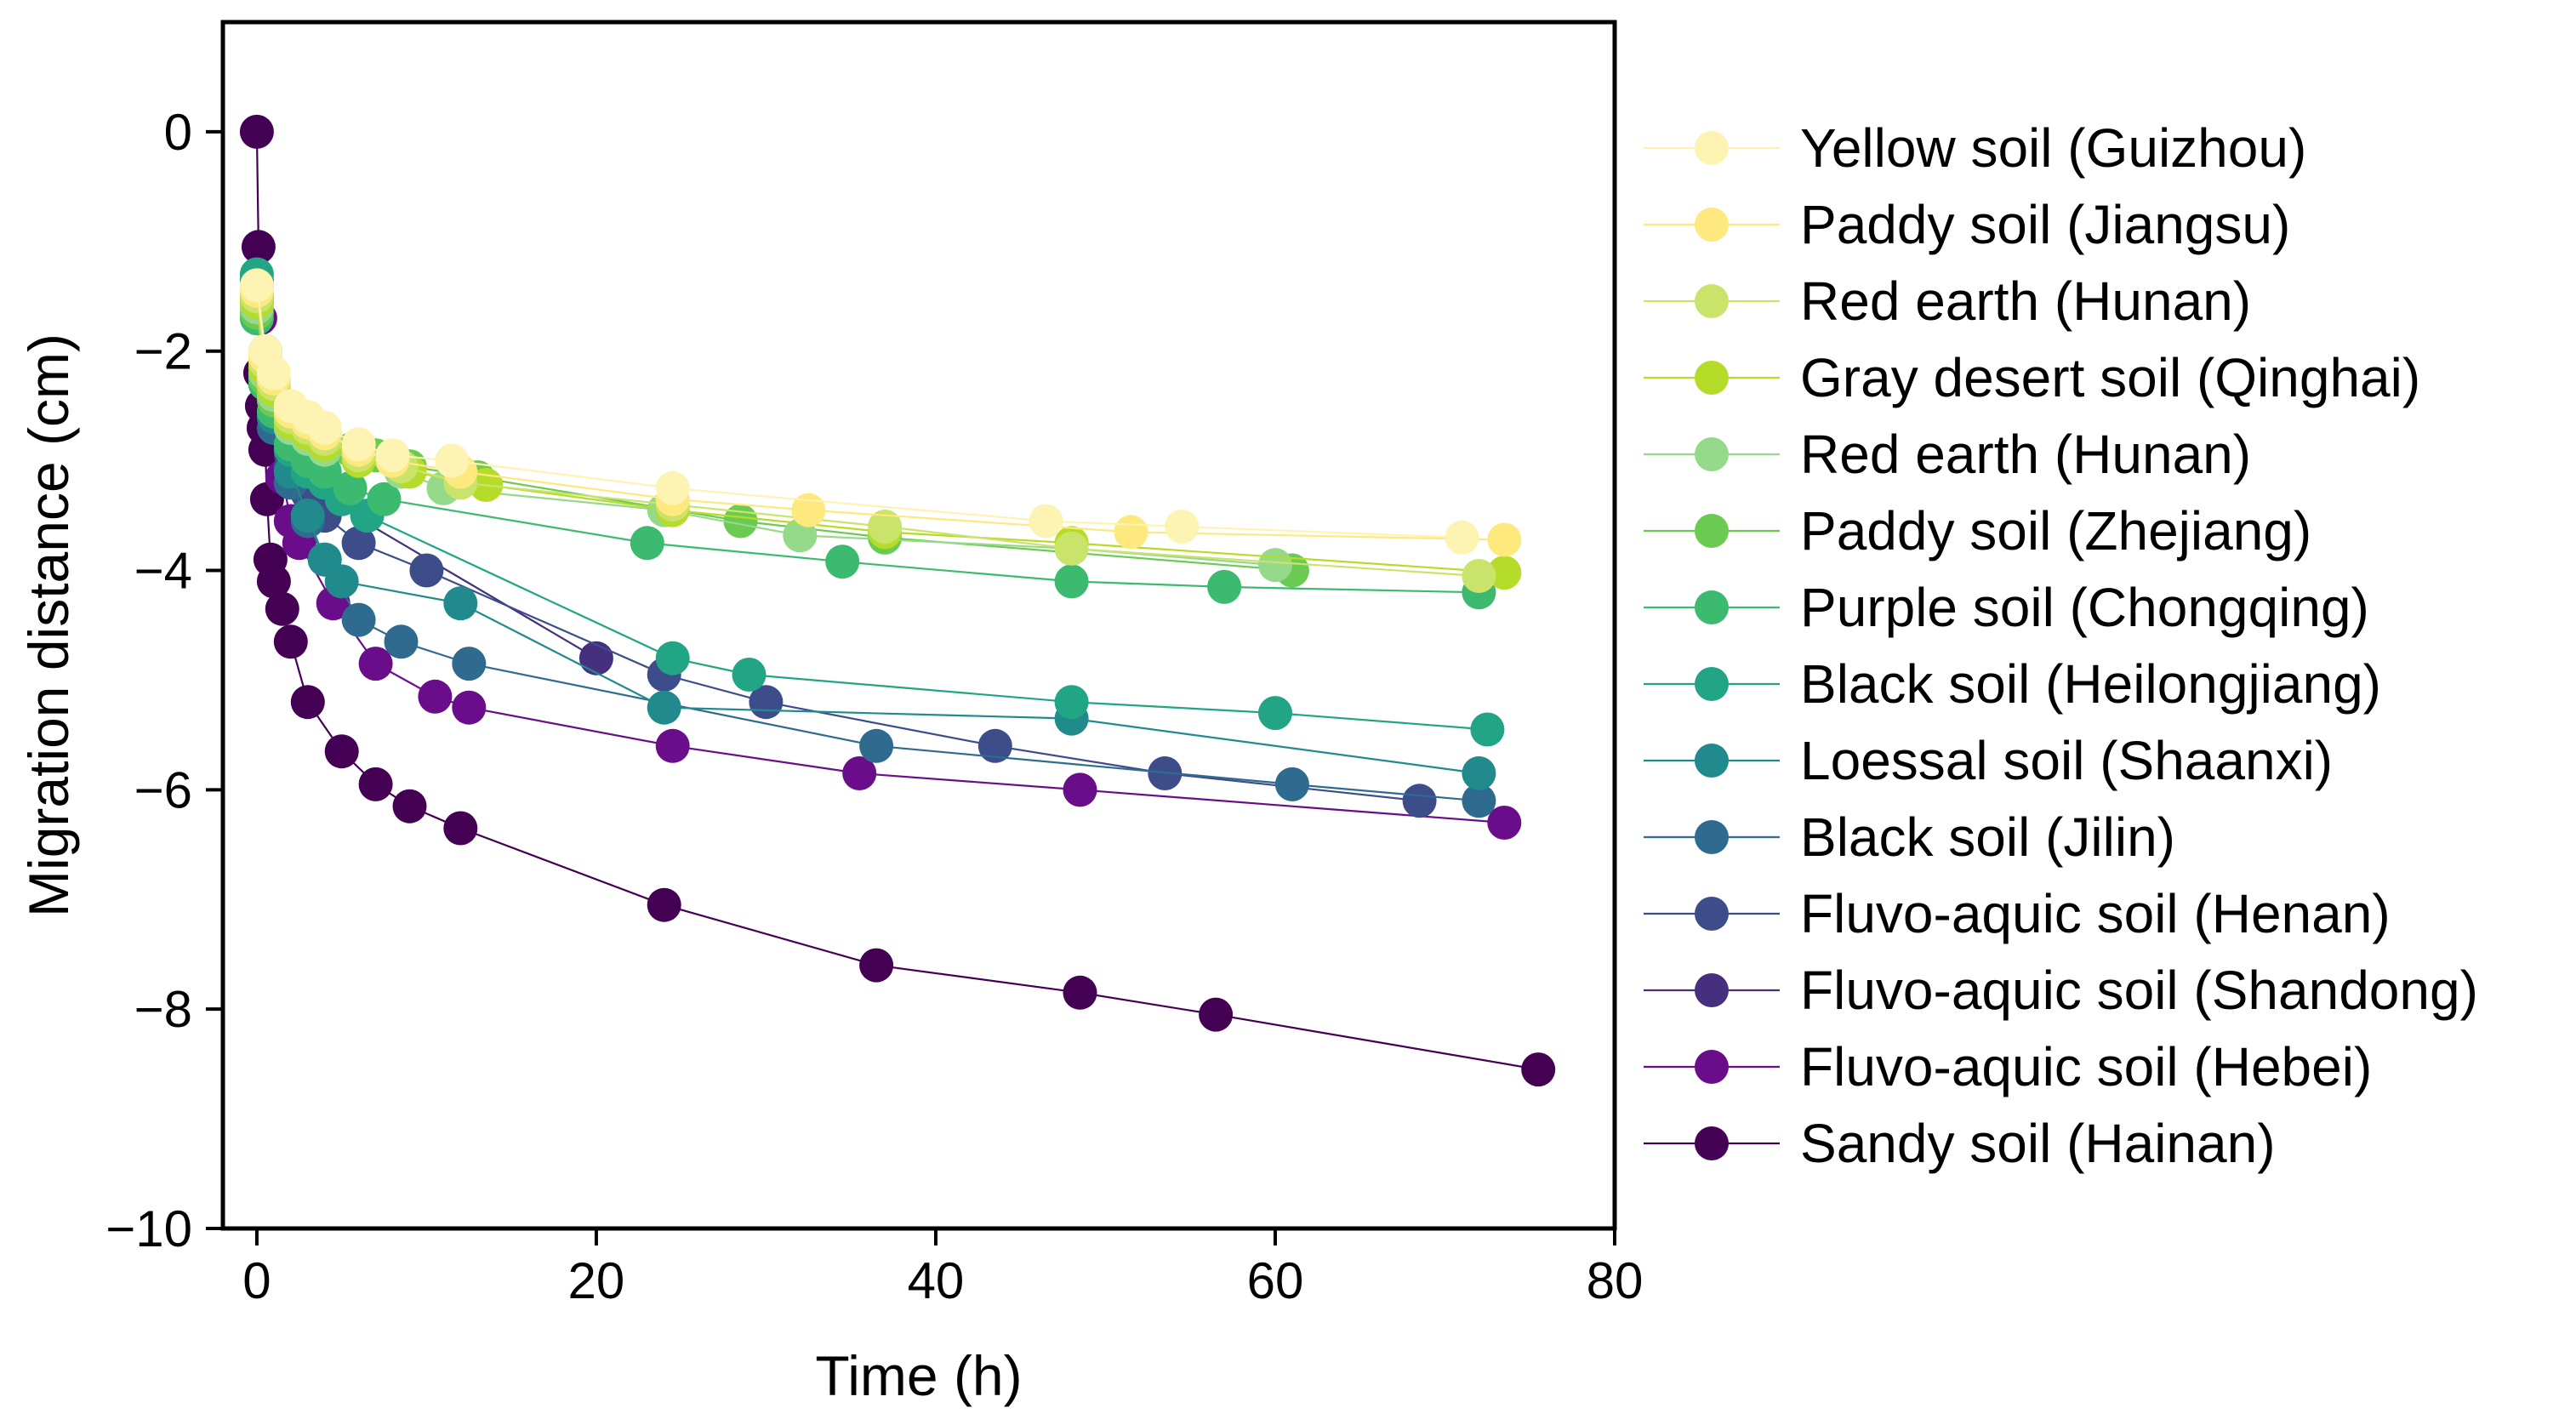 The width and height of the screenshot is (2576, 1425). Describe the element at coordinates (2045, 224) in the screenshot. I see `legend-label: Paddy soil (Jiangsu)` at that location.